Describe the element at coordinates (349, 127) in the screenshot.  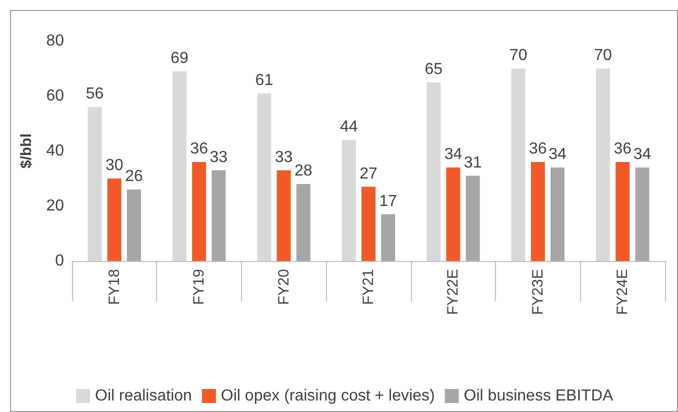
I see `data-label: 44` at that location.